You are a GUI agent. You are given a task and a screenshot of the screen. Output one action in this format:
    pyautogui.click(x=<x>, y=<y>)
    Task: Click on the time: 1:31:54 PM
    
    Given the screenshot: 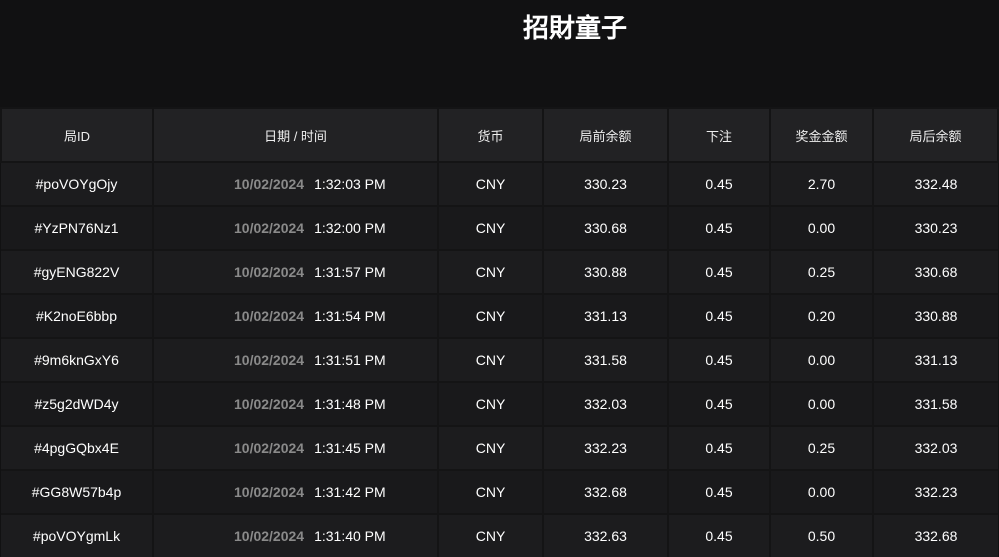 What is the action you would take?
    pyautogui.click(x=350, y=316)
    